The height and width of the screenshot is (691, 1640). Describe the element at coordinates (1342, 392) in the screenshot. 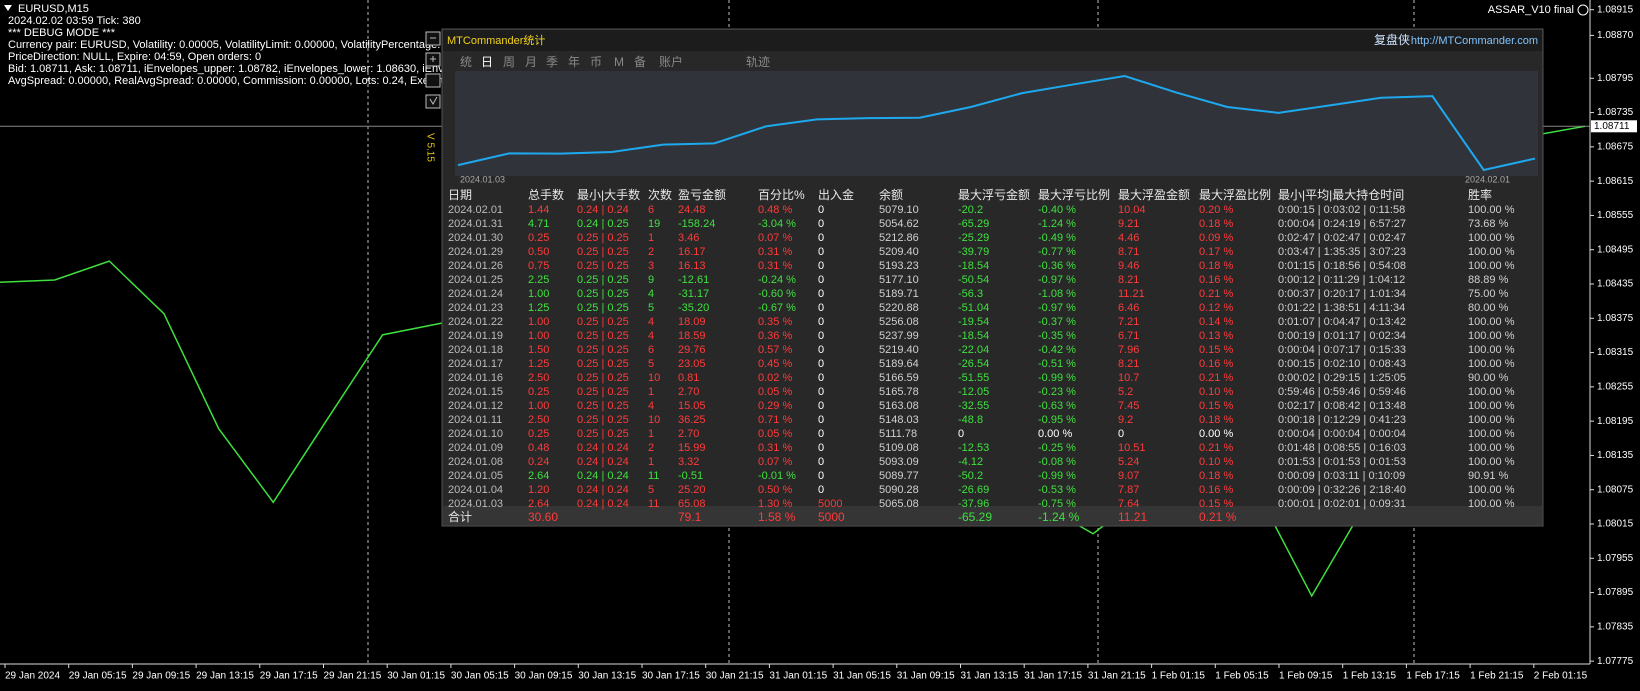

I see `table-cell: 0:59:46 | 0:59:46 | 0:59:46` at that location.